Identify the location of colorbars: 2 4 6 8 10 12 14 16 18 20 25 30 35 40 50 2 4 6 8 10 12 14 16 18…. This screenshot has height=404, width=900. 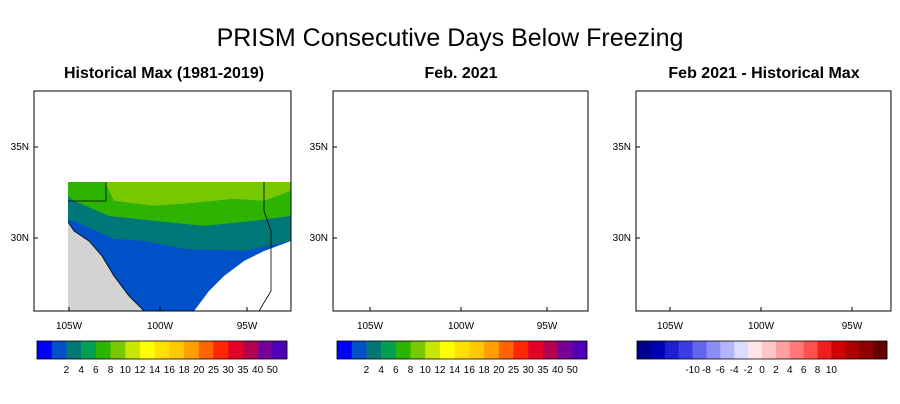
(462, 358).